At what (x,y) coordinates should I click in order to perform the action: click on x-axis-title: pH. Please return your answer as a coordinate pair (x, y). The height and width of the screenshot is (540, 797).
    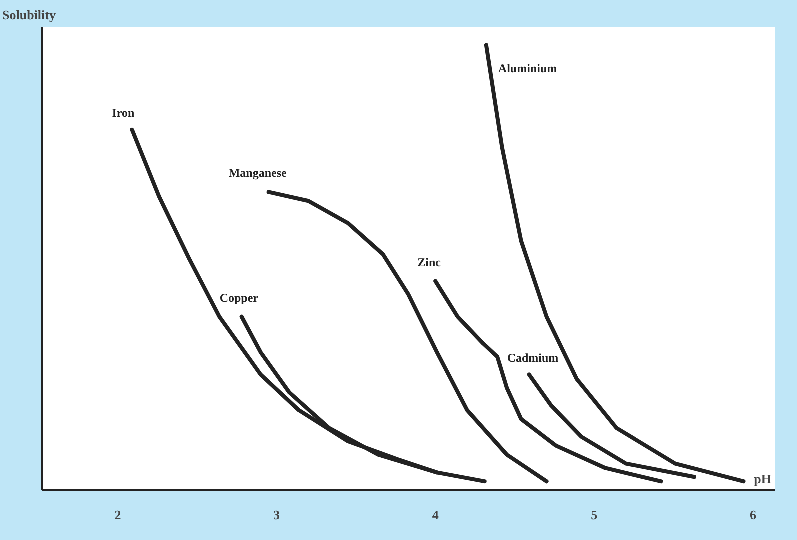
    Looking at the image, I should click on (763, 479).